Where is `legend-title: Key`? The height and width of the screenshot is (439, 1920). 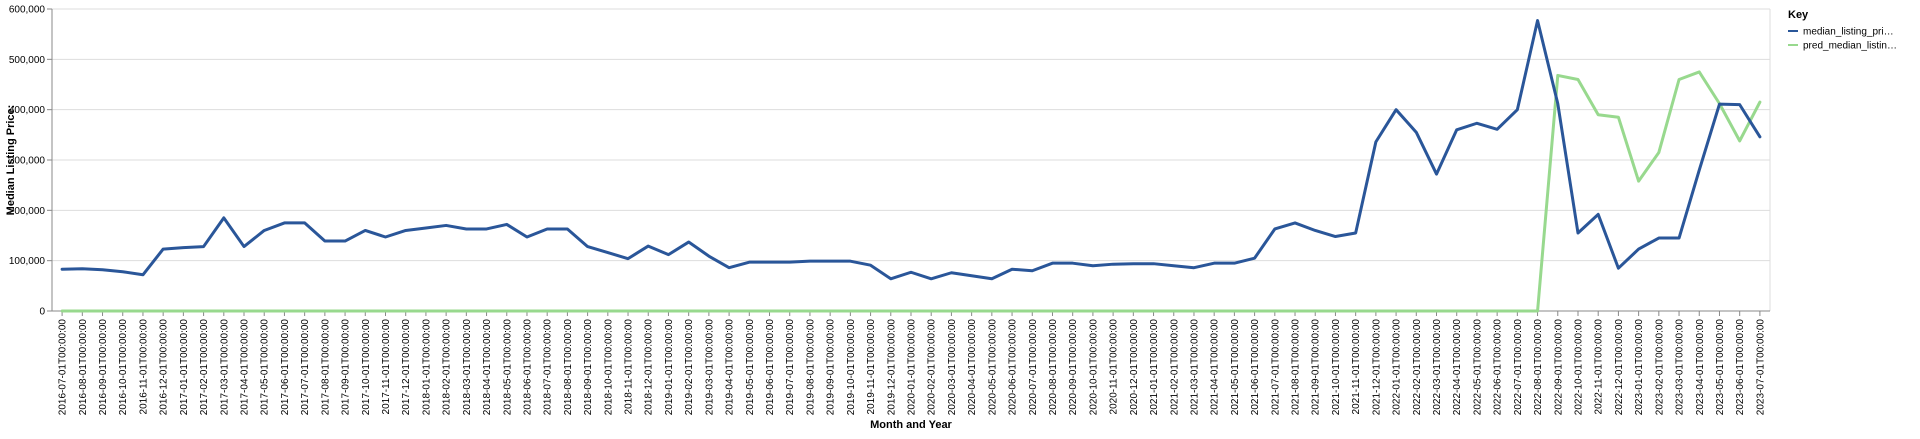 legend-title: Key is located at coordinates (1798, 15).